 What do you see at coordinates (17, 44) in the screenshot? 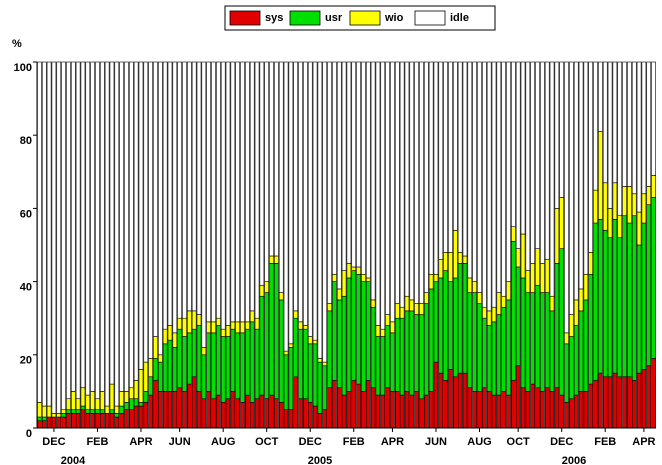
I see `y-unit-label: %` at bounding box center [17, 44].